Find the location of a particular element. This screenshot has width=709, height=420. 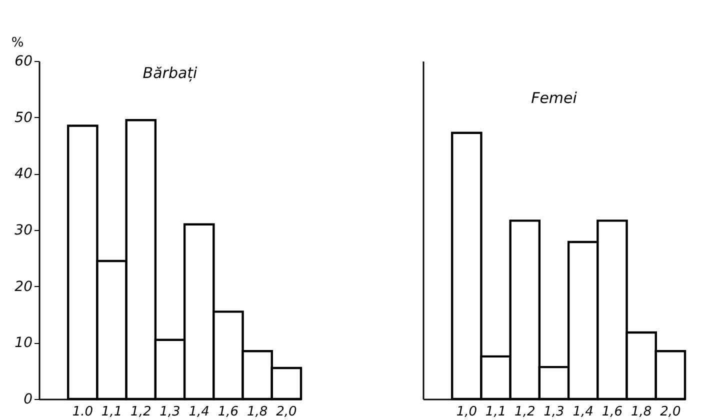

y-tick-label: 40 is located at coordinates (23, 174).